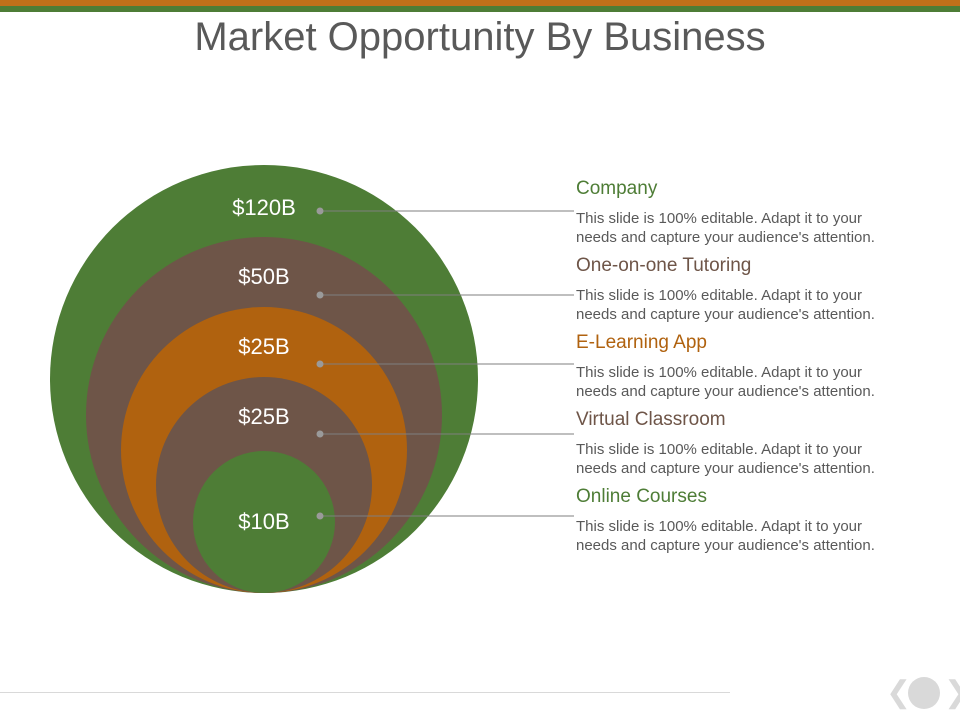 Image resolution: width=960 pixels, height=720 pixels. Describe the element at coordinates (263, 416) in the screenshot. I see `value-label-virtual-classroom: $25B` at that location.